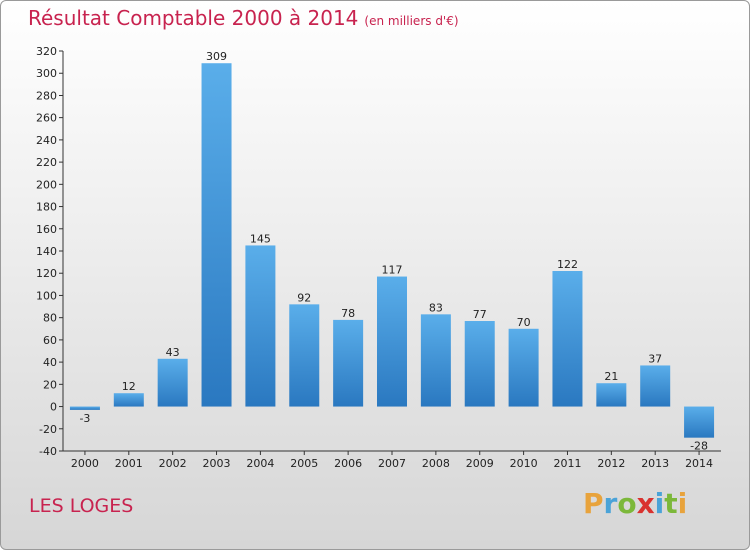 The height and width of the screenshot is (550, 750). What do you see at coordinates (46, 118) in the screenshot?
I see `y-tick-label: 260` at bounding box center [46, 118].